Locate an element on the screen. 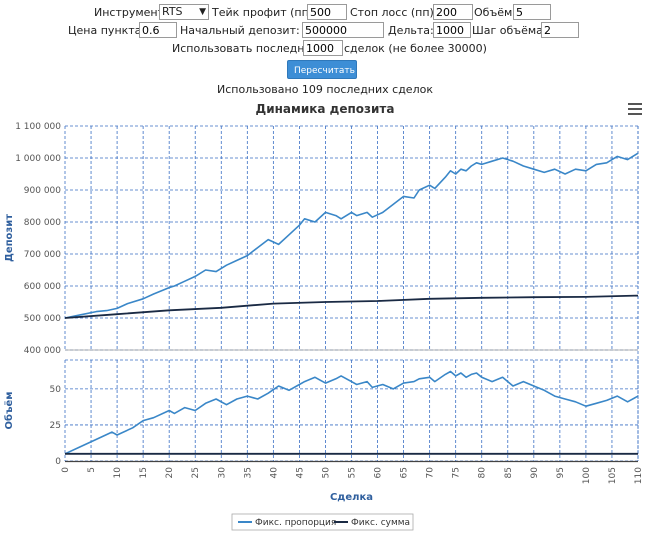 Image resolution: width=650 pixels, height=535 pixels. use-last-input is located at coordinates (323, 48).